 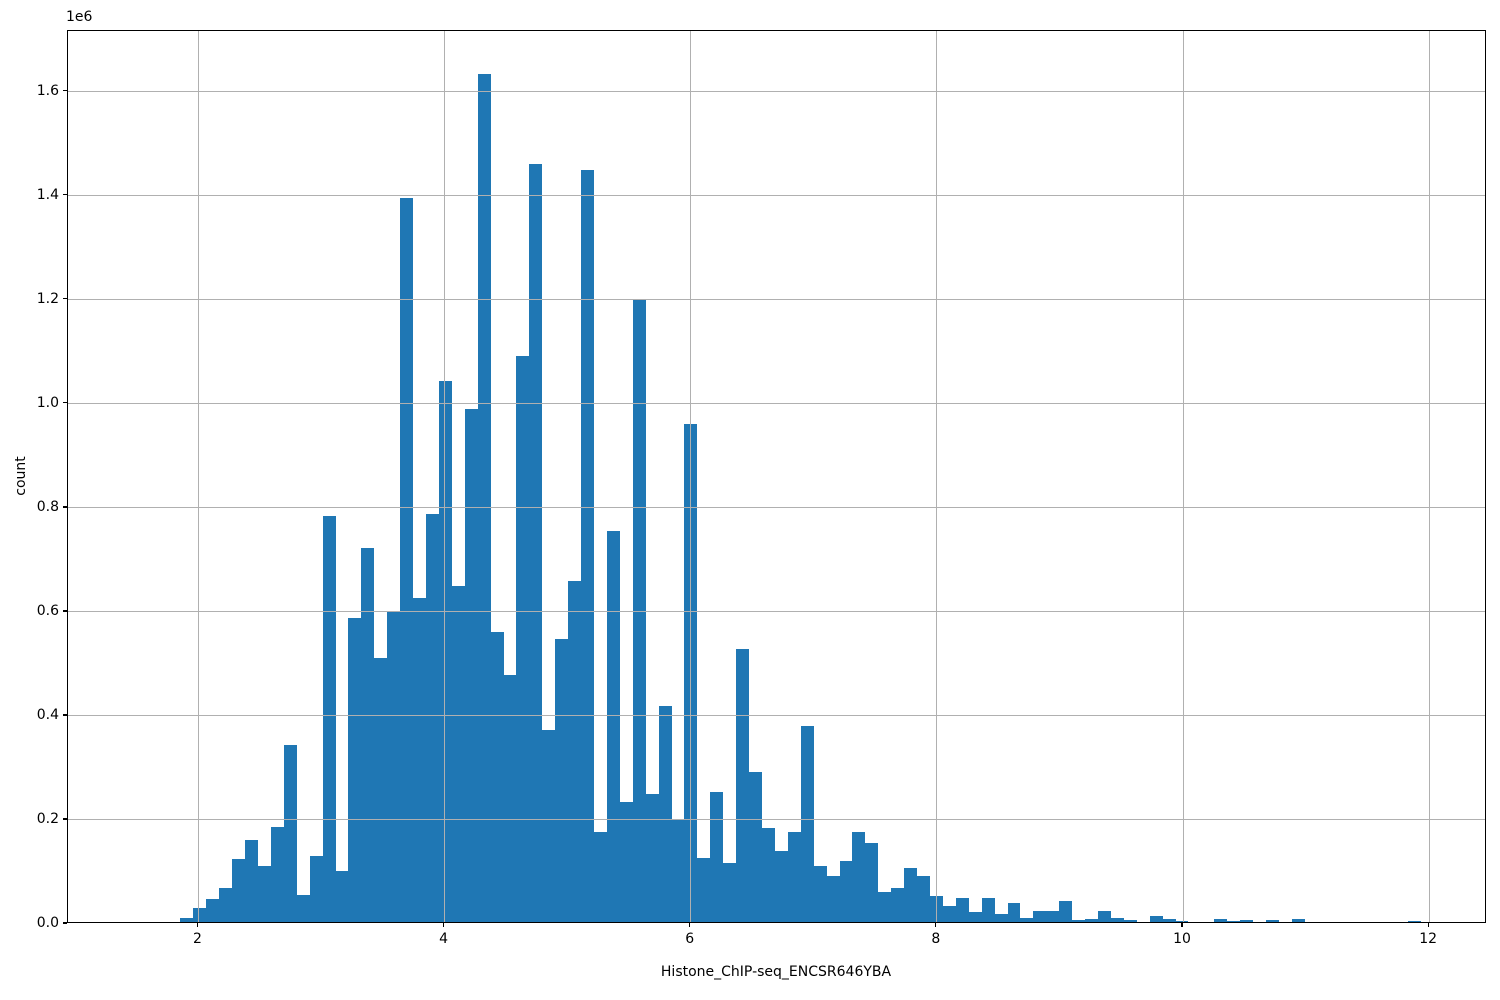 I want to click on y-axis-offset-label: 1e6, so click(x=79, y=17).